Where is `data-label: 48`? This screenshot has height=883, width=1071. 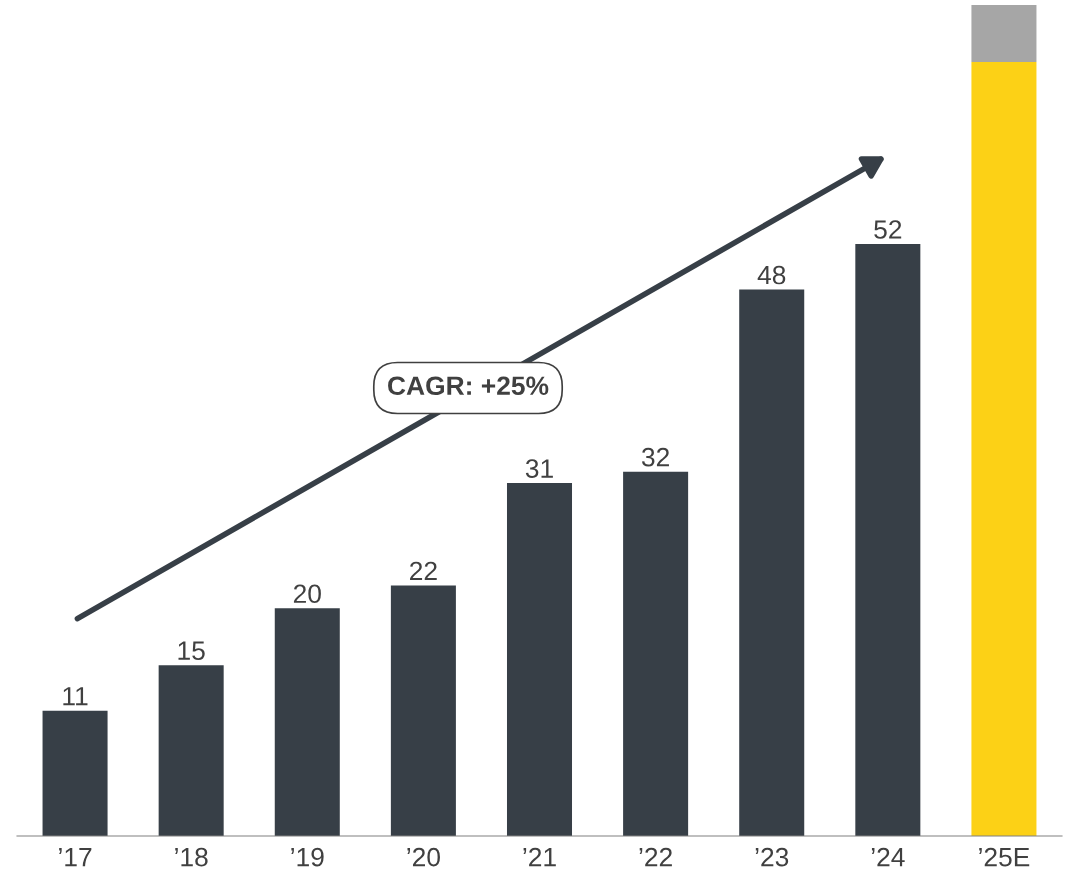
data-label: 48 is located at coordinates (771, 275).